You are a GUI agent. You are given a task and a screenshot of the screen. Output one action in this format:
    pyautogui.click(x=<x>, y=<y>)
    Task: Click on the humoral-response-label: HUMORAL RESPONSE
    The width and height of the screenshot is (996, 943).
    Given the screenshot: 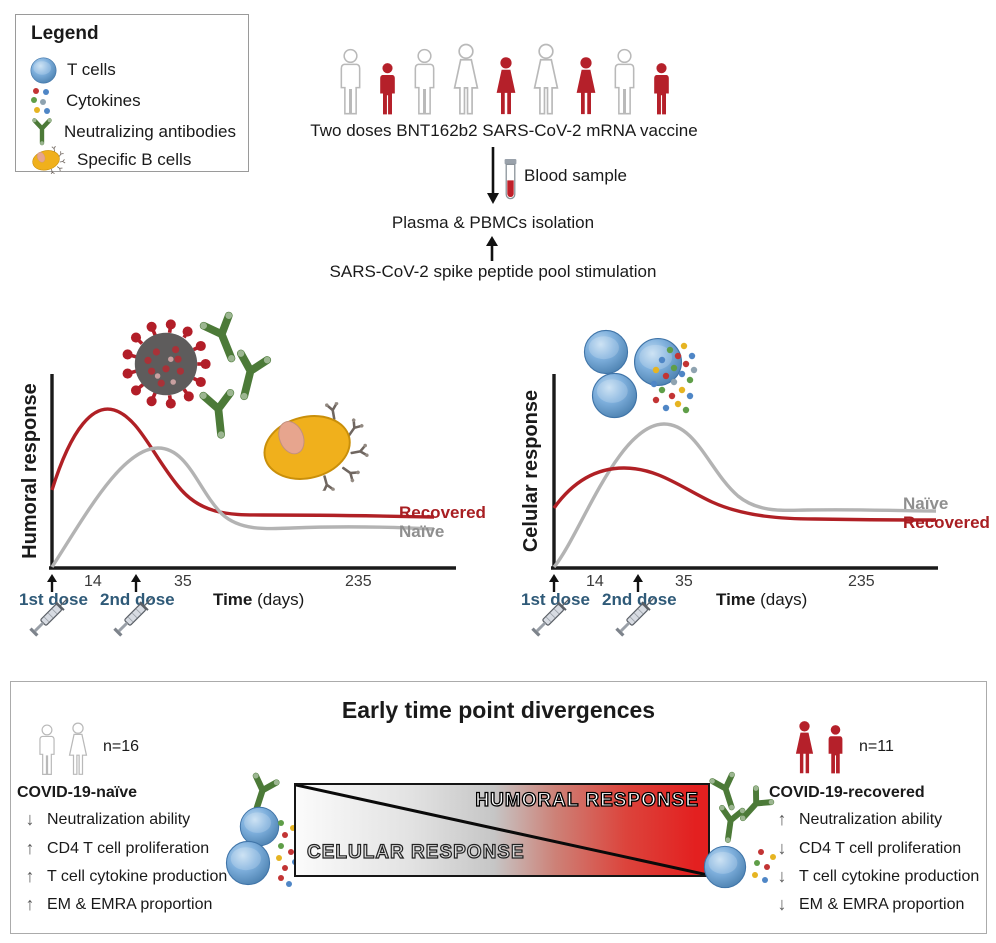 What is the action you would take?
    pyautogui.click(x=587, y=800)
    